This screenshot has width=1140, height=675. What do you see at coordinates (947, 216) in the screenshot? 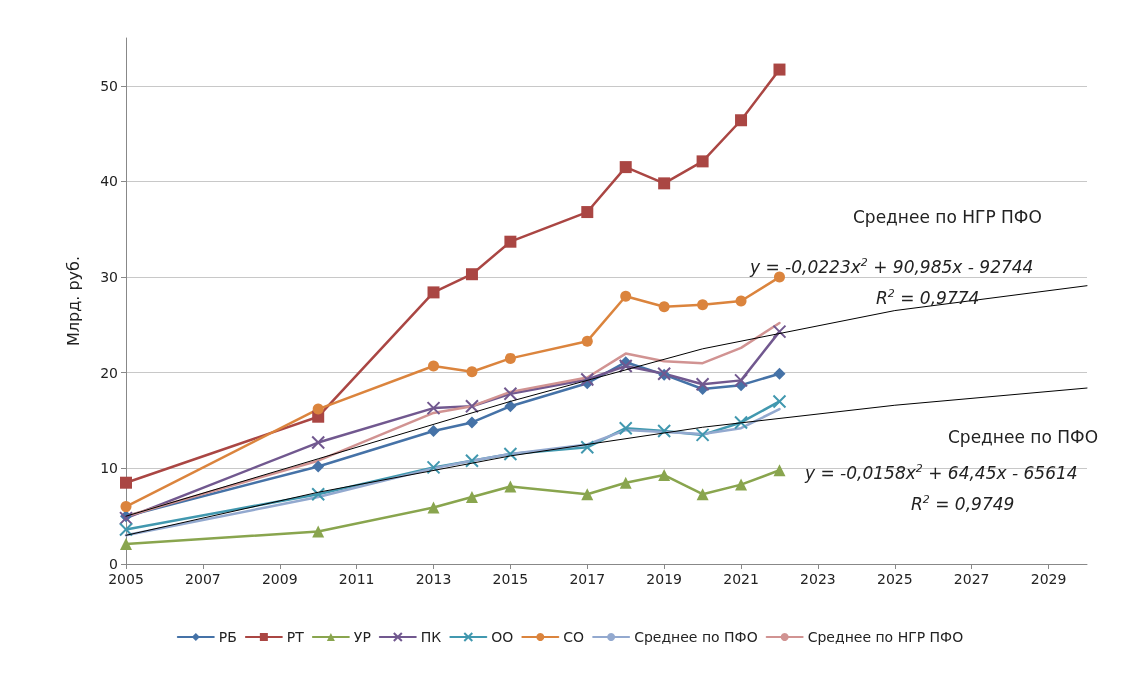
I see `annotation: Среднее по НГР ПФО` at bounding box center [947, 216].